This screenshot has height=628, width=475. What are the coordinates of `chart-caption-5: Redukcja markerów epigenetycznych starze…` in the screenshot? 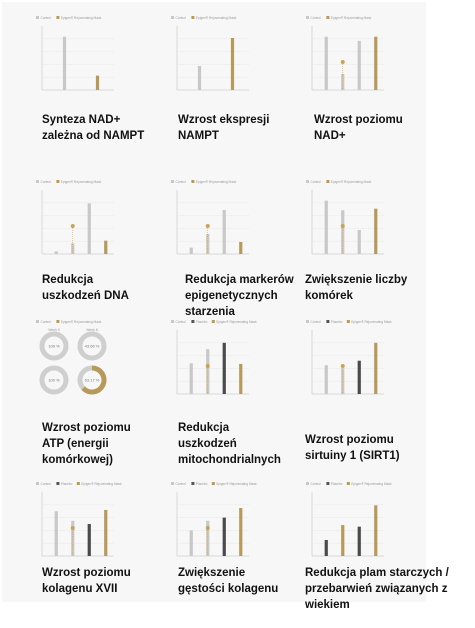 It's located at (239, 296).